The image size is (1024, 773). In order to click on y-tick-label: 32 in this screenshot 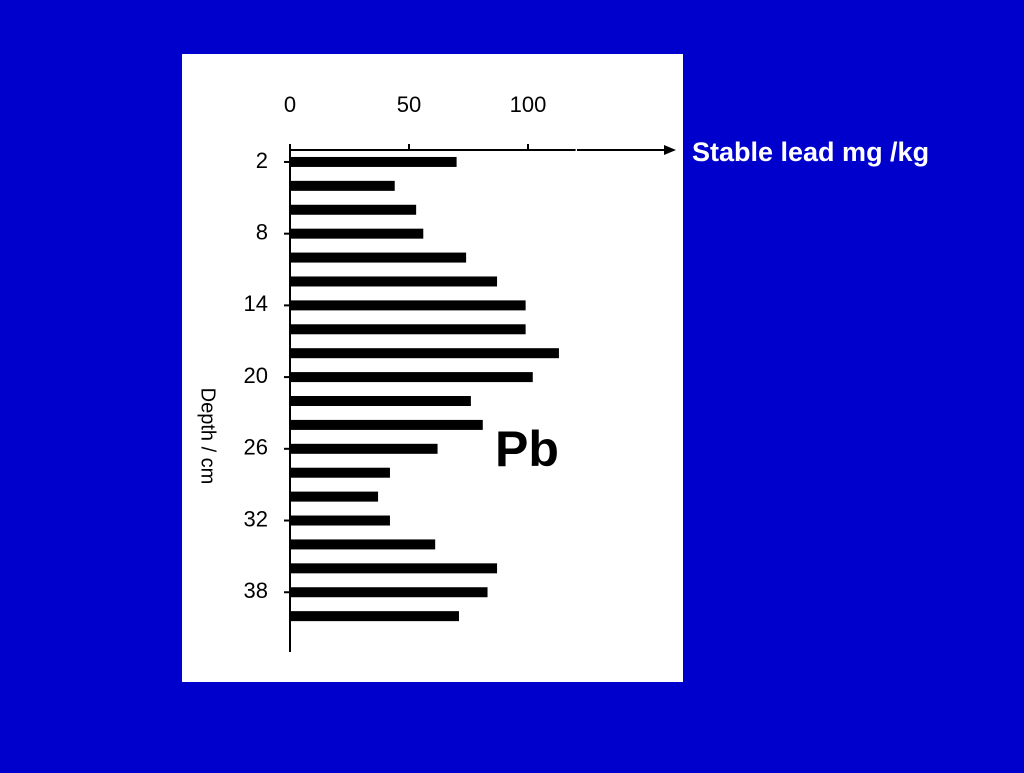, I will do `click(256, 518)`.